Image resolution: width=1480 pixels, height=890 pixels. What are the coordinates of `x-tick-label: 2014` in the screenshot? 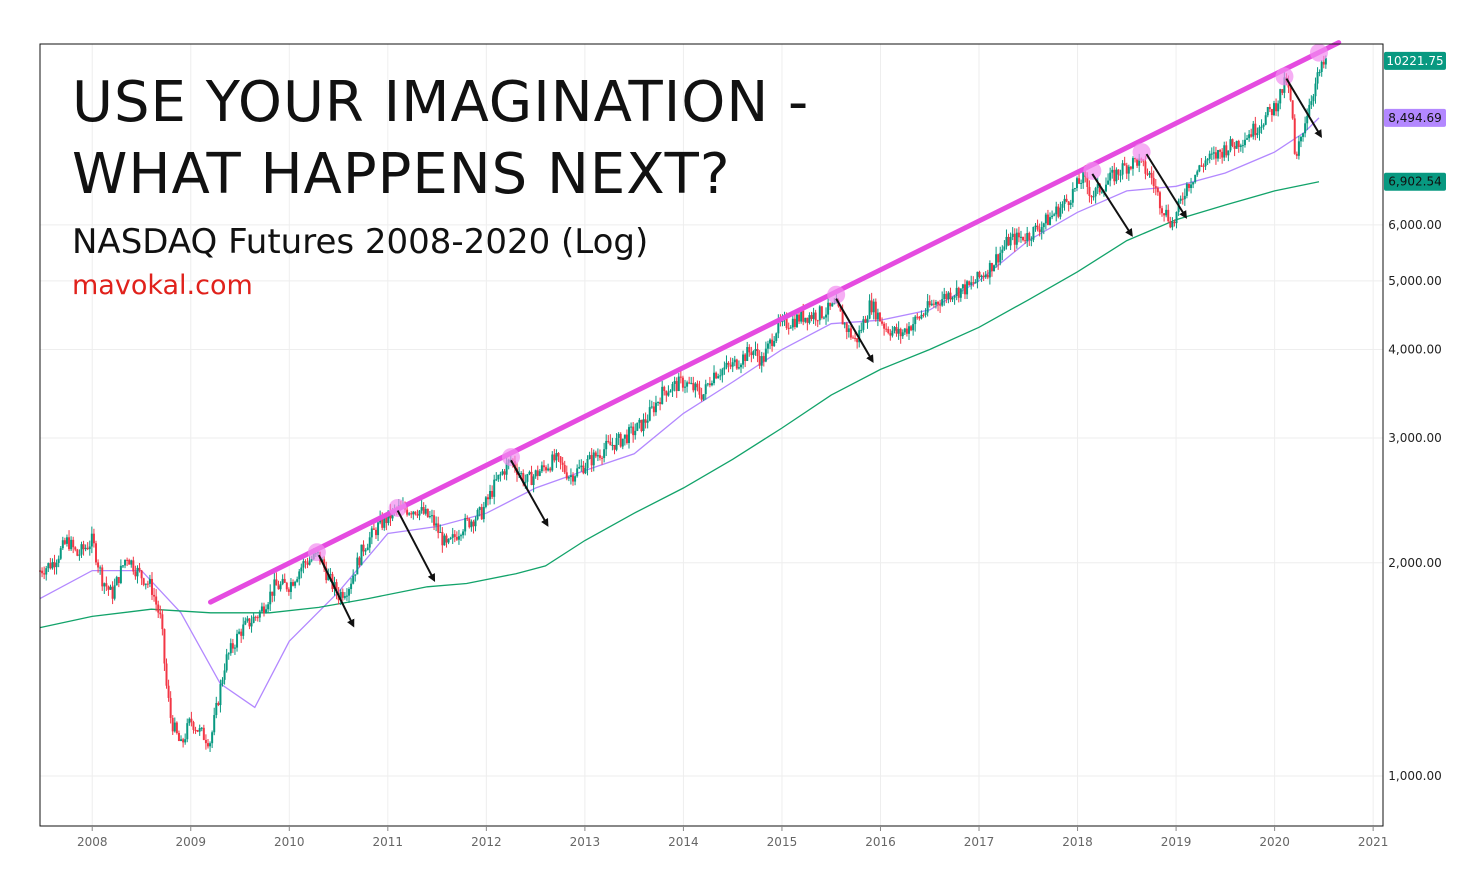 It's located at (683, 842).